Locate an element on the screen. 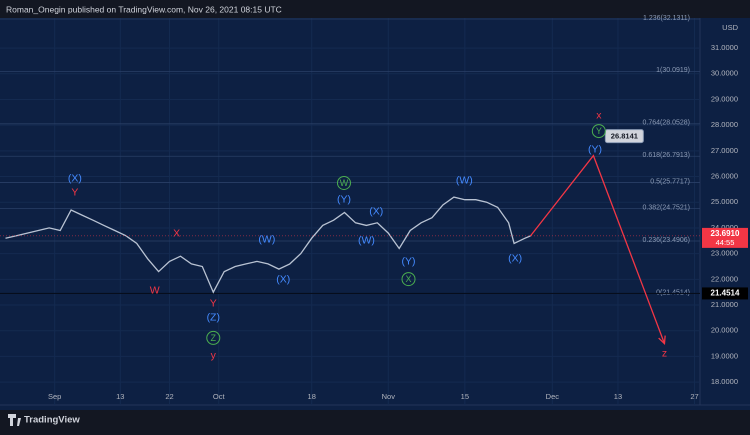 The height and width of the screenshot is (435, 750). wave-label: Z is located at coordinates (214, 338).